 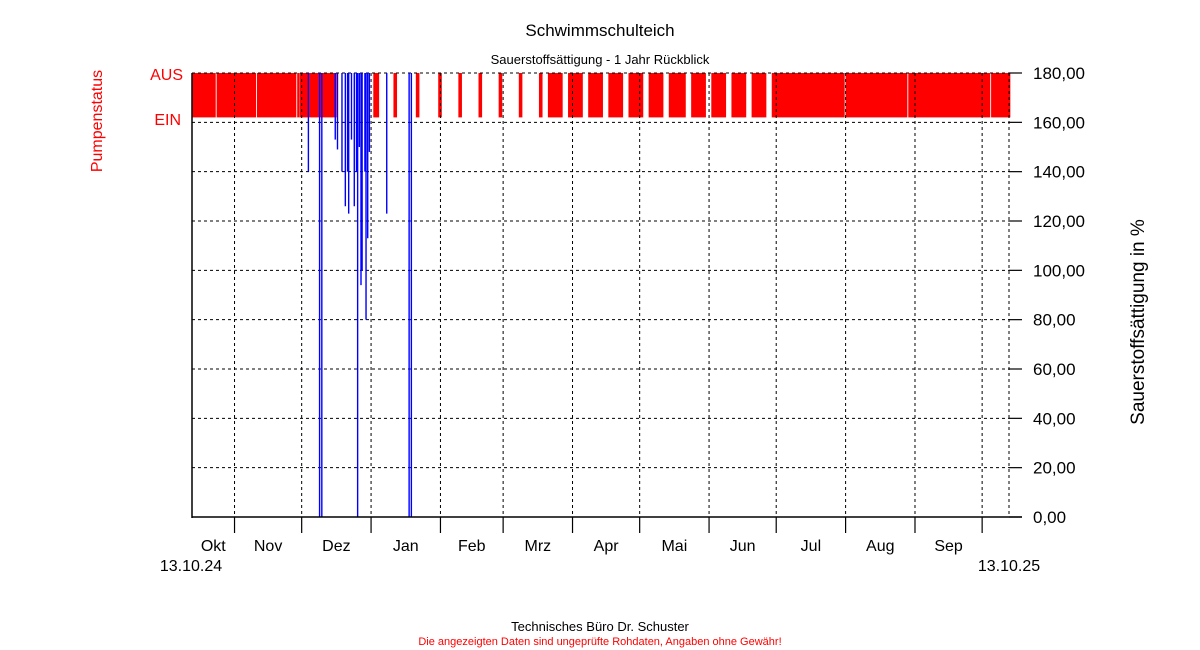 I want to click on x-month-label: Okt, so click(x=213, y=546).